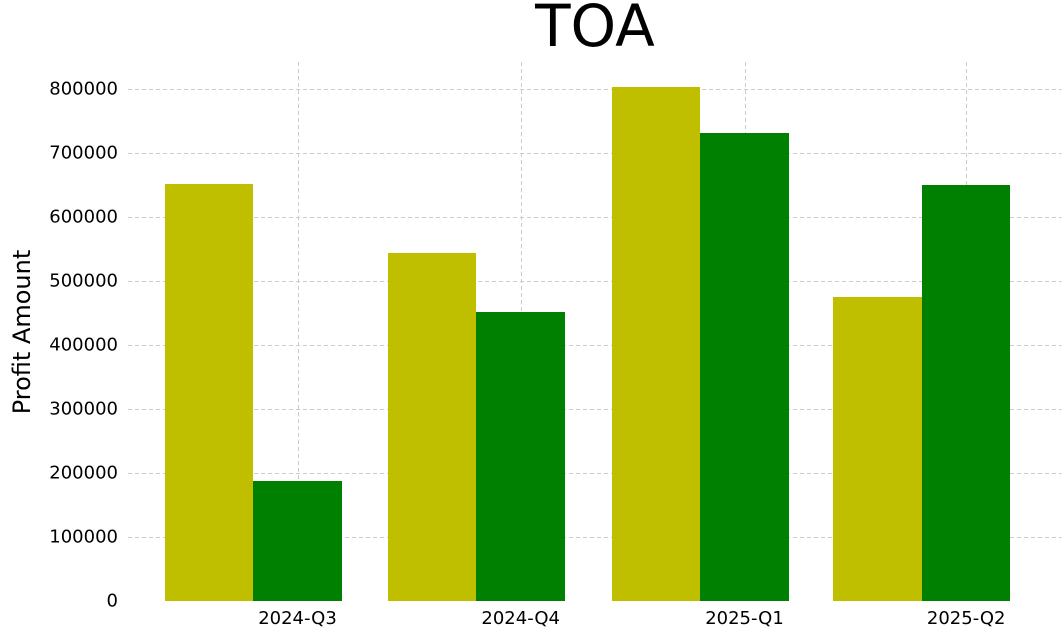 The image size is (1062, 636). I want to click on bar-series2-2024-q4, so click(520, 456).